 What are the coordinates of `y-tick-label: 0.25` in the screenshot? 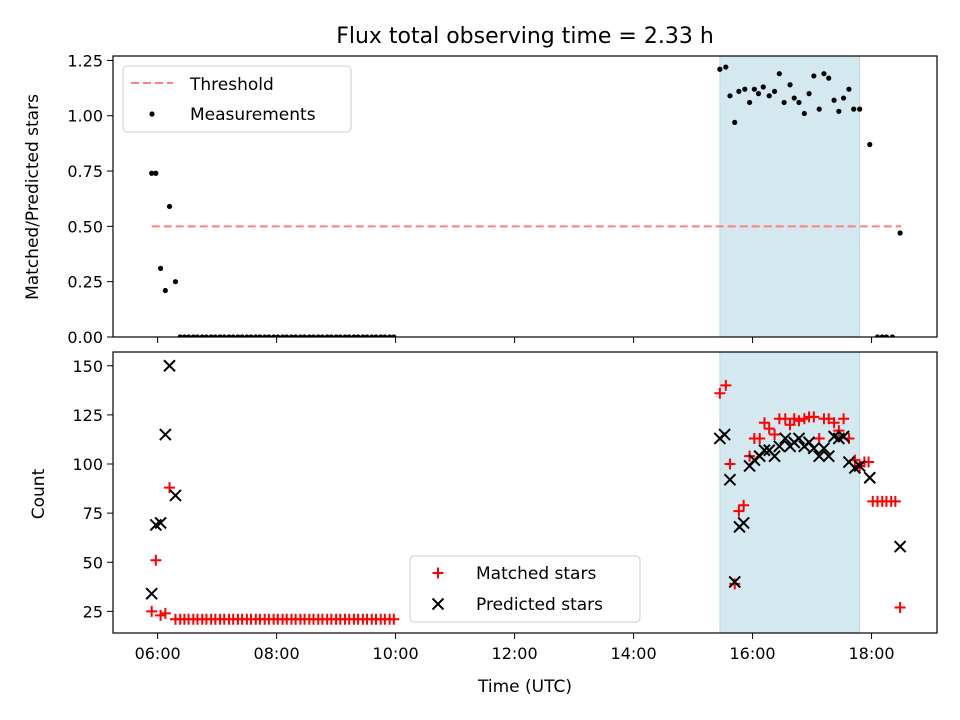 It's located at (85, 282).